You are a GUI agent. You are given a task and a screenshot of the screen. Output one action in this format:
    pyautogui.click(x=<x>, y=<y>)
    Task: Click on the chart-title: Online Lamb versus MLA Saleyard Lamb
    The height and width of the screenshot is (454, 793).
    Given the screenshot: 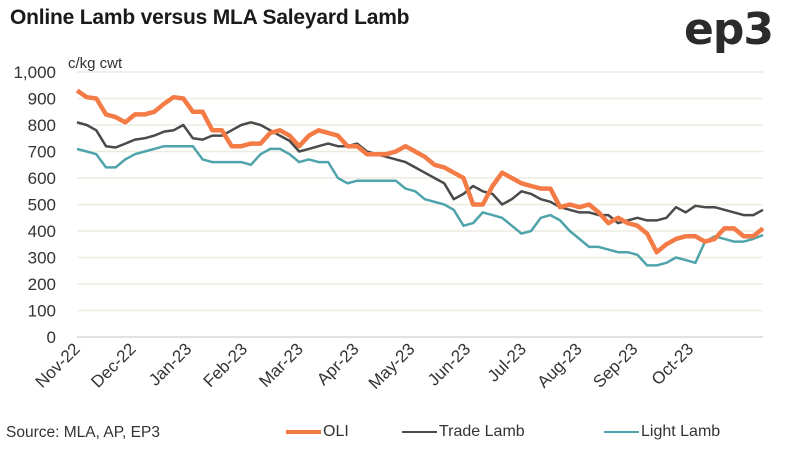 What is the action you would take?
    pyautogui.click(x=210, y=17)
    